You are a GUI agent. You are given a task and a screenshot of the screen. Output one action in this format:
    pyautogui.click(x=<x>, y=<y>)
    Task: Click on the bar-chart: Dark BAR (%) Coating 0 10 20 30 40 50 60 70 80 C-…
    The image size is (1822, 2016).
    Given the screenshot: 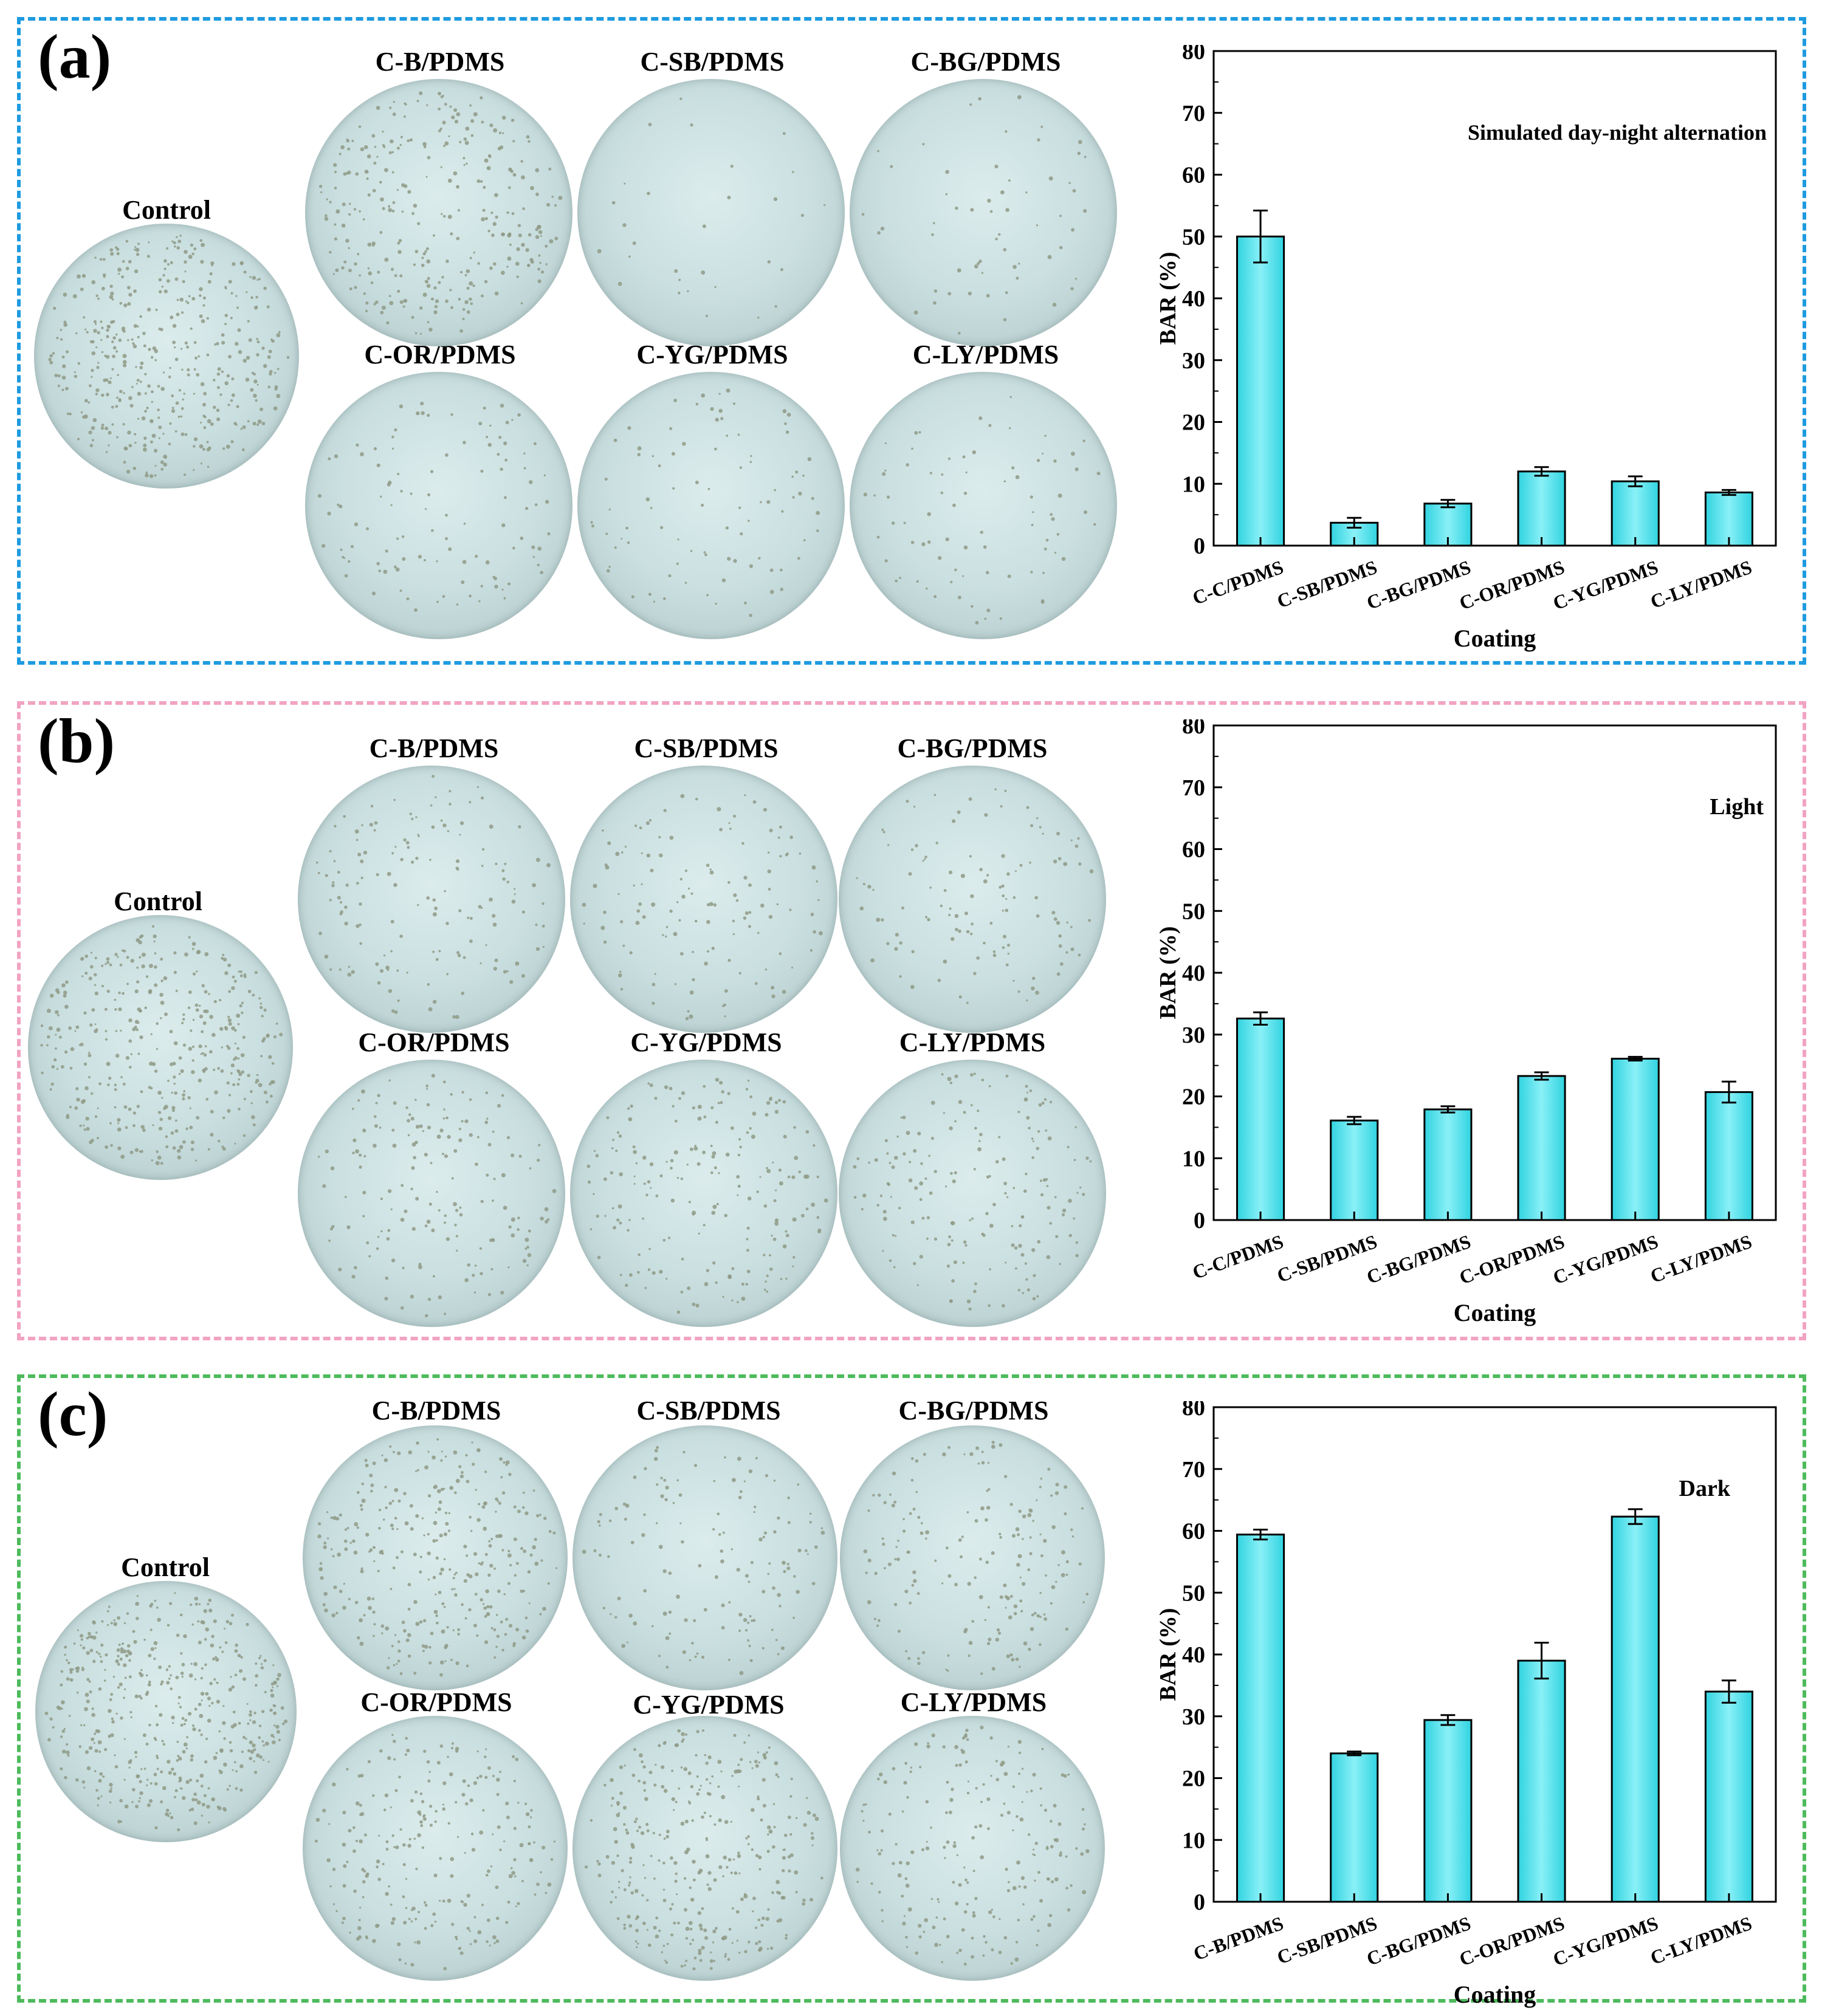 What is the action you would take?
    pyautogui.click(x=1475, y=1708)
    